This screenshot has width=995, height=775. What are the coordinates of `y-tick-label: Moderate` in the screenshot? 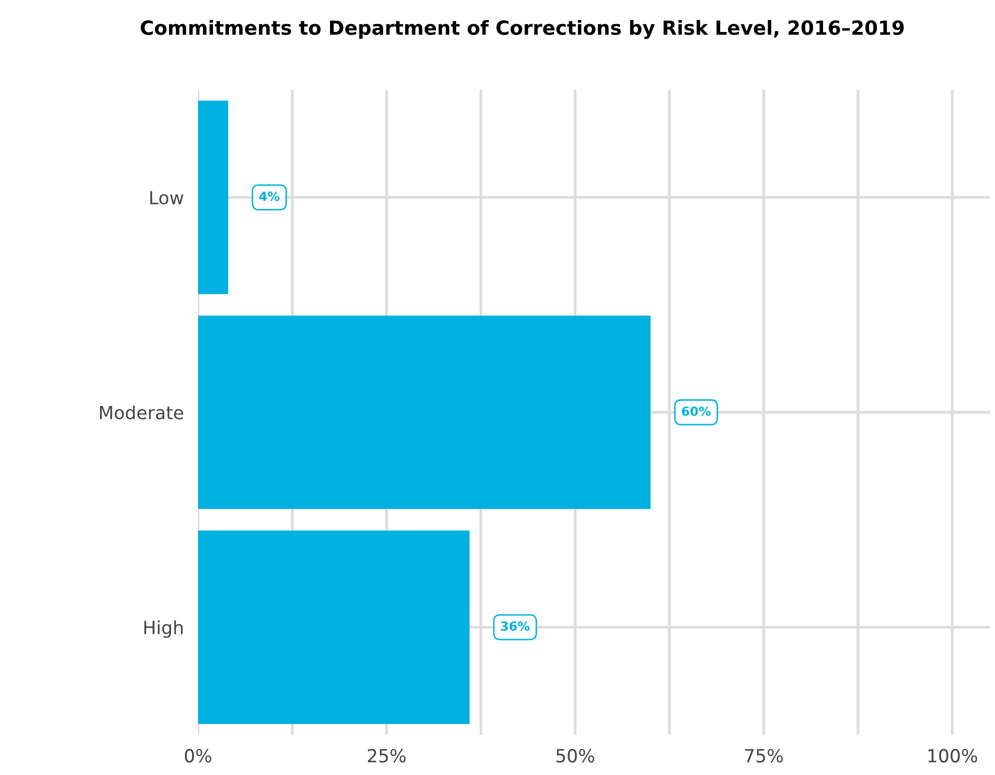 It's located at (142, 412).